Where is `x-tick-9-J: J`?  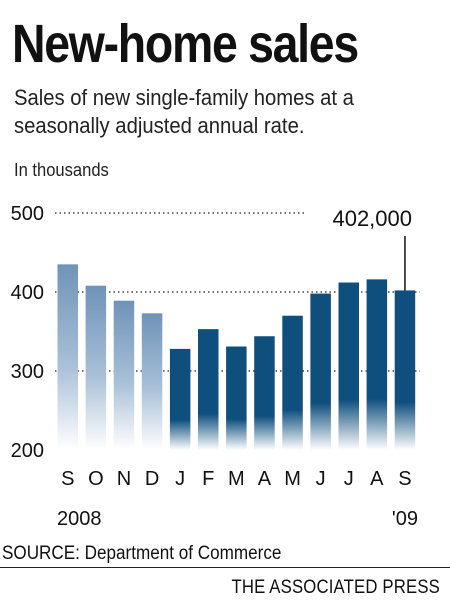 x-tick-9-J: J is located at coordinates (321, 479).